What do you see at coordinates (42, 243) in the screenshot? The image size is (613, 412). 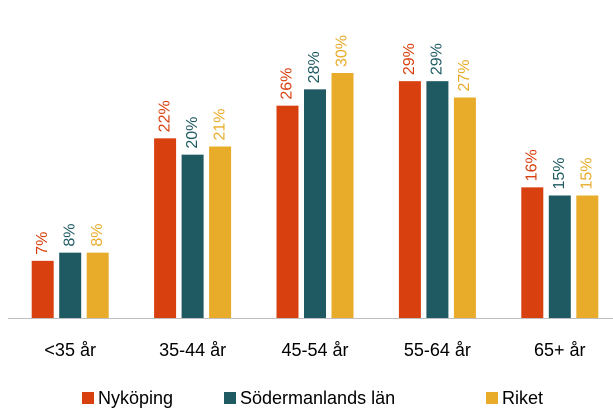 I see `data-label: 7%` at bounding box center [42, 243].